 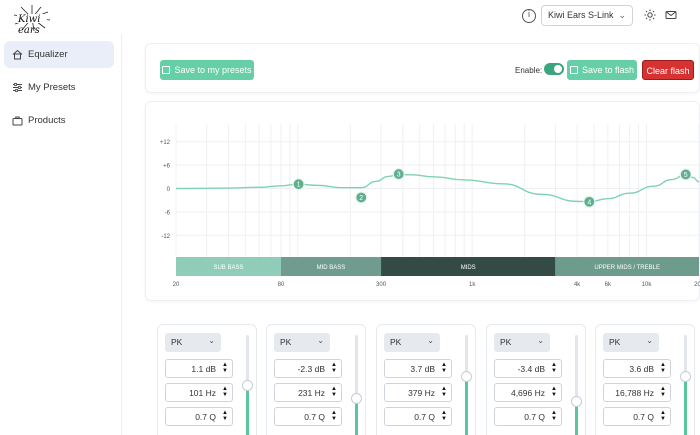 What do you see at coordinates (577, 285) in the screenshot?
I see `x-tick-label: 4k` at bounding box center [577, 285].